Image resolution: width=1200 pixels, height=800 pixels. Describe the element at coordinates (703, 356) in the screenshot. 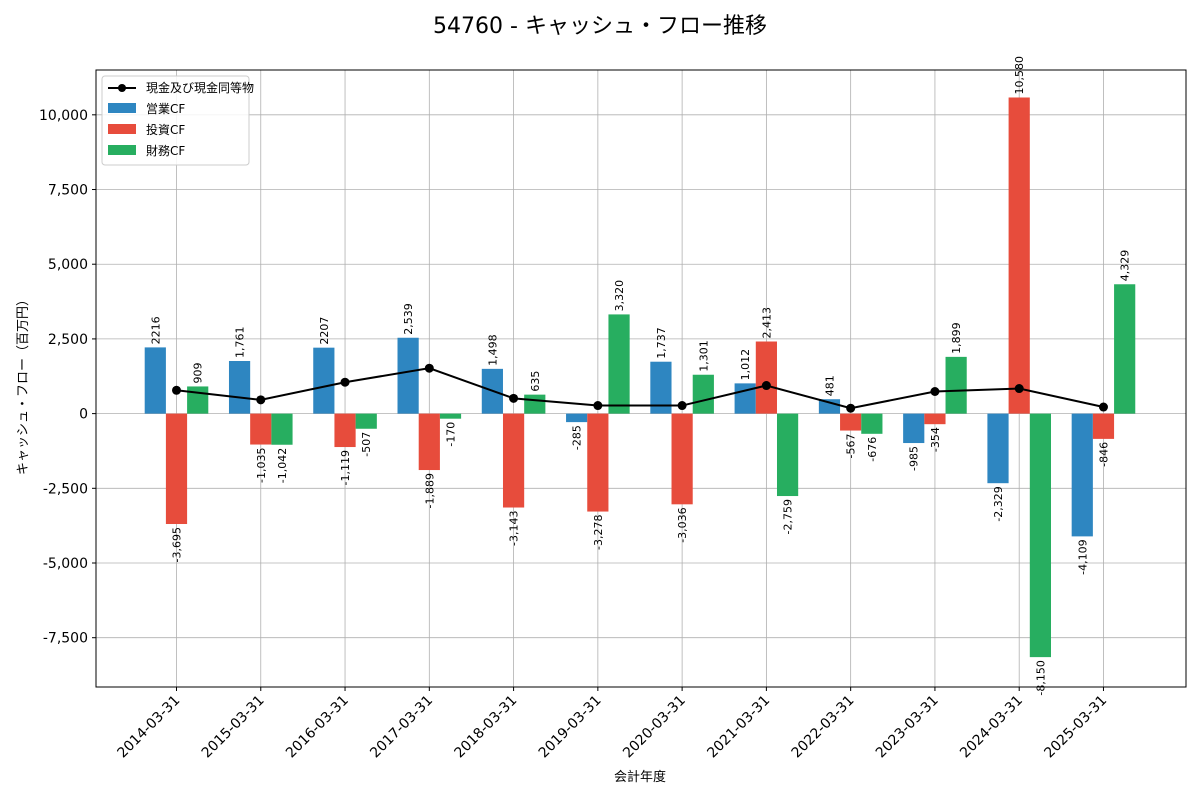

I see `bar-value-label: 1,301` at that location.